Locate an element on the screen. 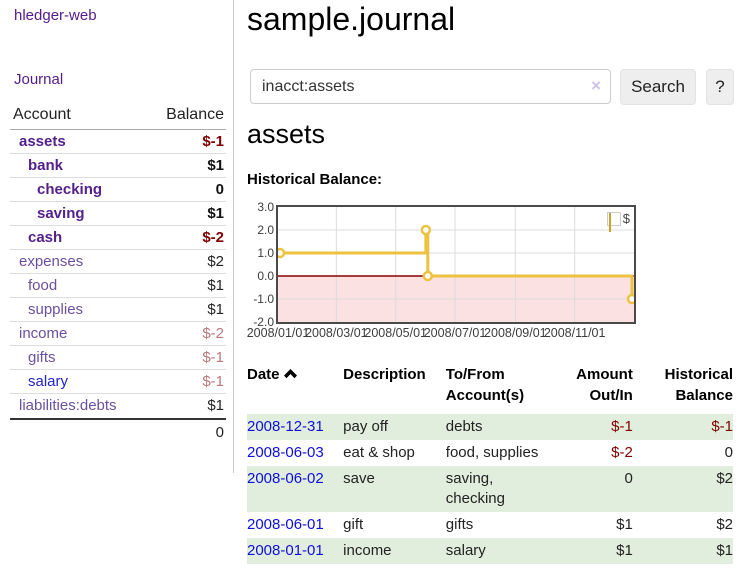  account-row: liabilities:debts $1 is located at coordinates (118, 406).